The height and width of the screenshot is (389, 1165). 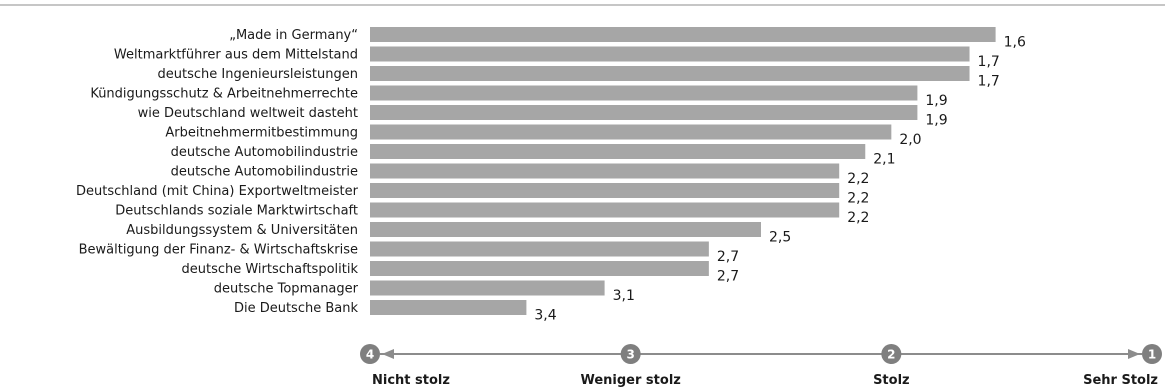 I want to click on bar-row: Die Deutsche Bank 3,4, so click(x=395, y=312).